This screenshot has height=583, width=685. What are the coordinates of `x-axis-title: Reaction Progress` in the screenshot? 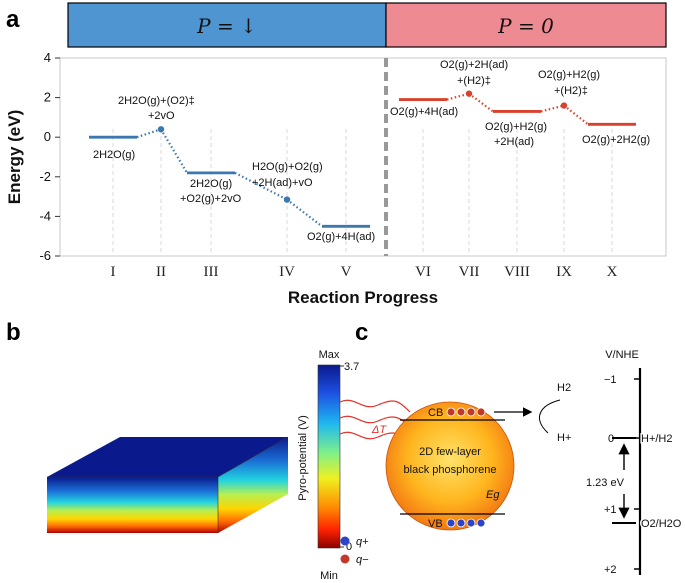 It's located at (363, 297).